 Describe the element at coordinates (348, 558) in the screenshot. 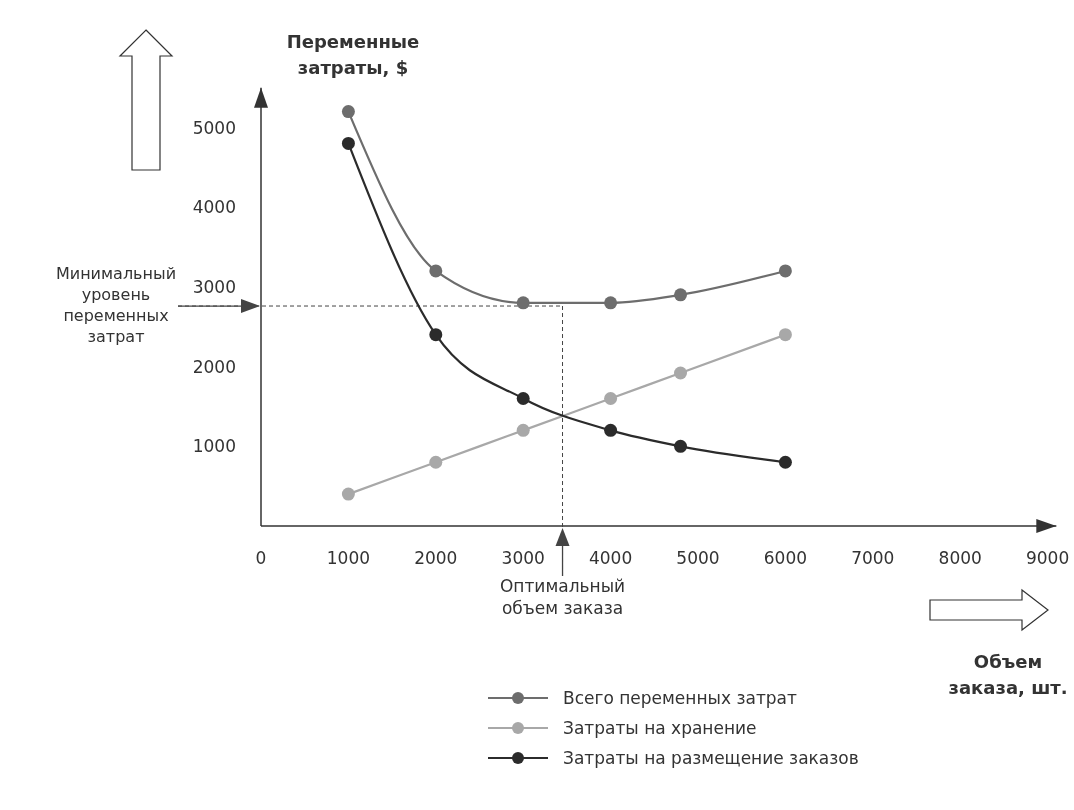

I see `x-tick-label: 1000` at that location.